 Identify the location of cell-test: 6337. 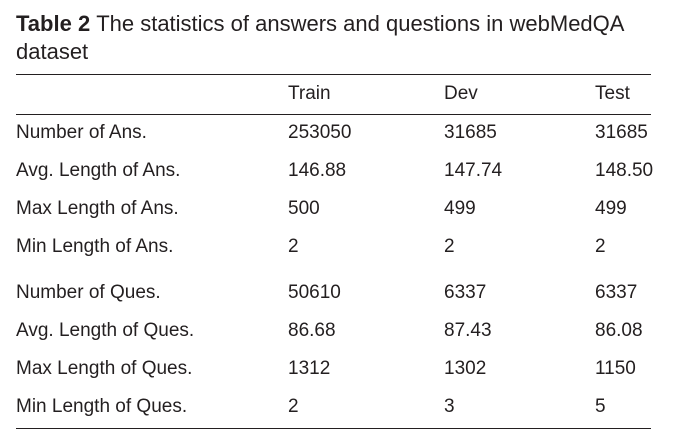
(616, 292).